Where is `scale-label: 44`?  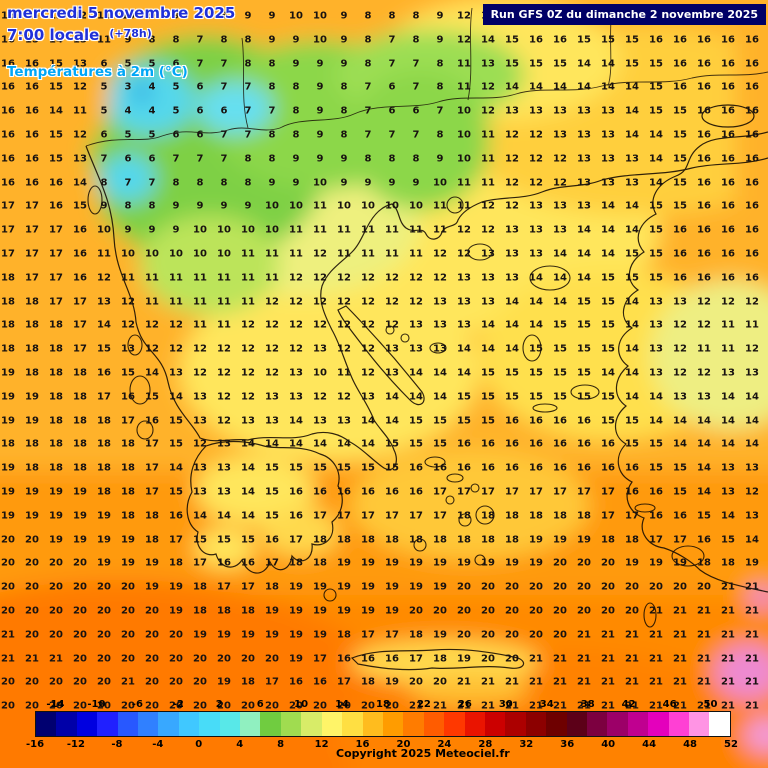
scale-label: 44 is located at coordinates (649, 744).